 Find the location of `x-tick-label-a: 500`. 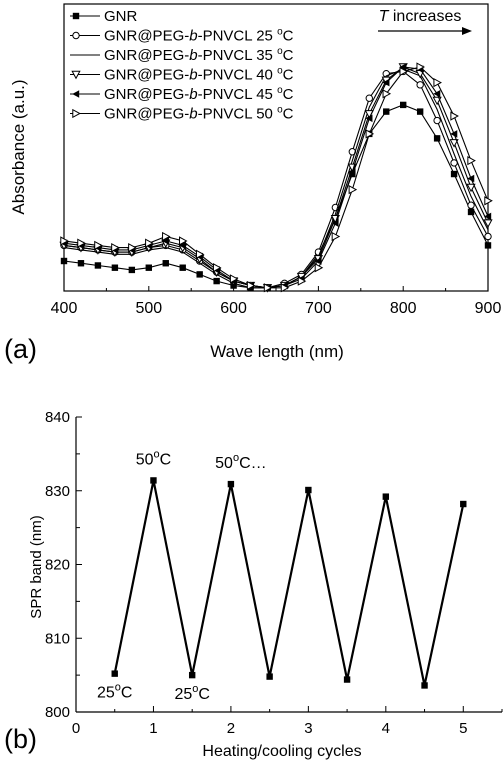

x-tick-label-a: 500 is located at coordinates (148, 308).